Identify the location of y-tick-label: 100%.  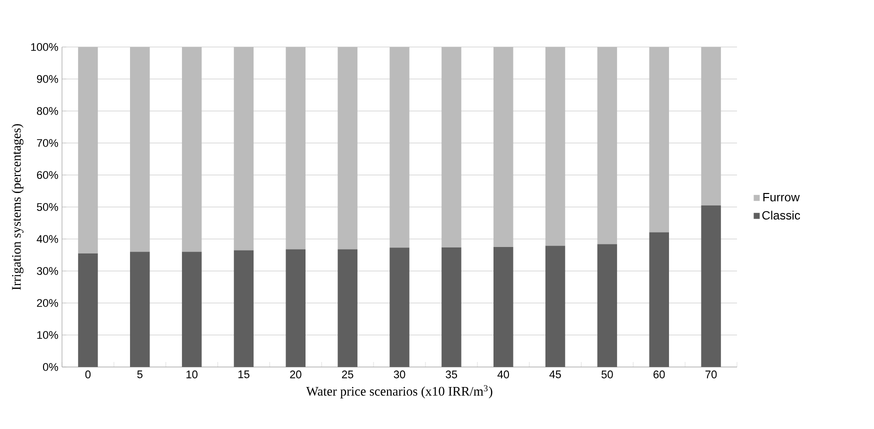
(44, 47).